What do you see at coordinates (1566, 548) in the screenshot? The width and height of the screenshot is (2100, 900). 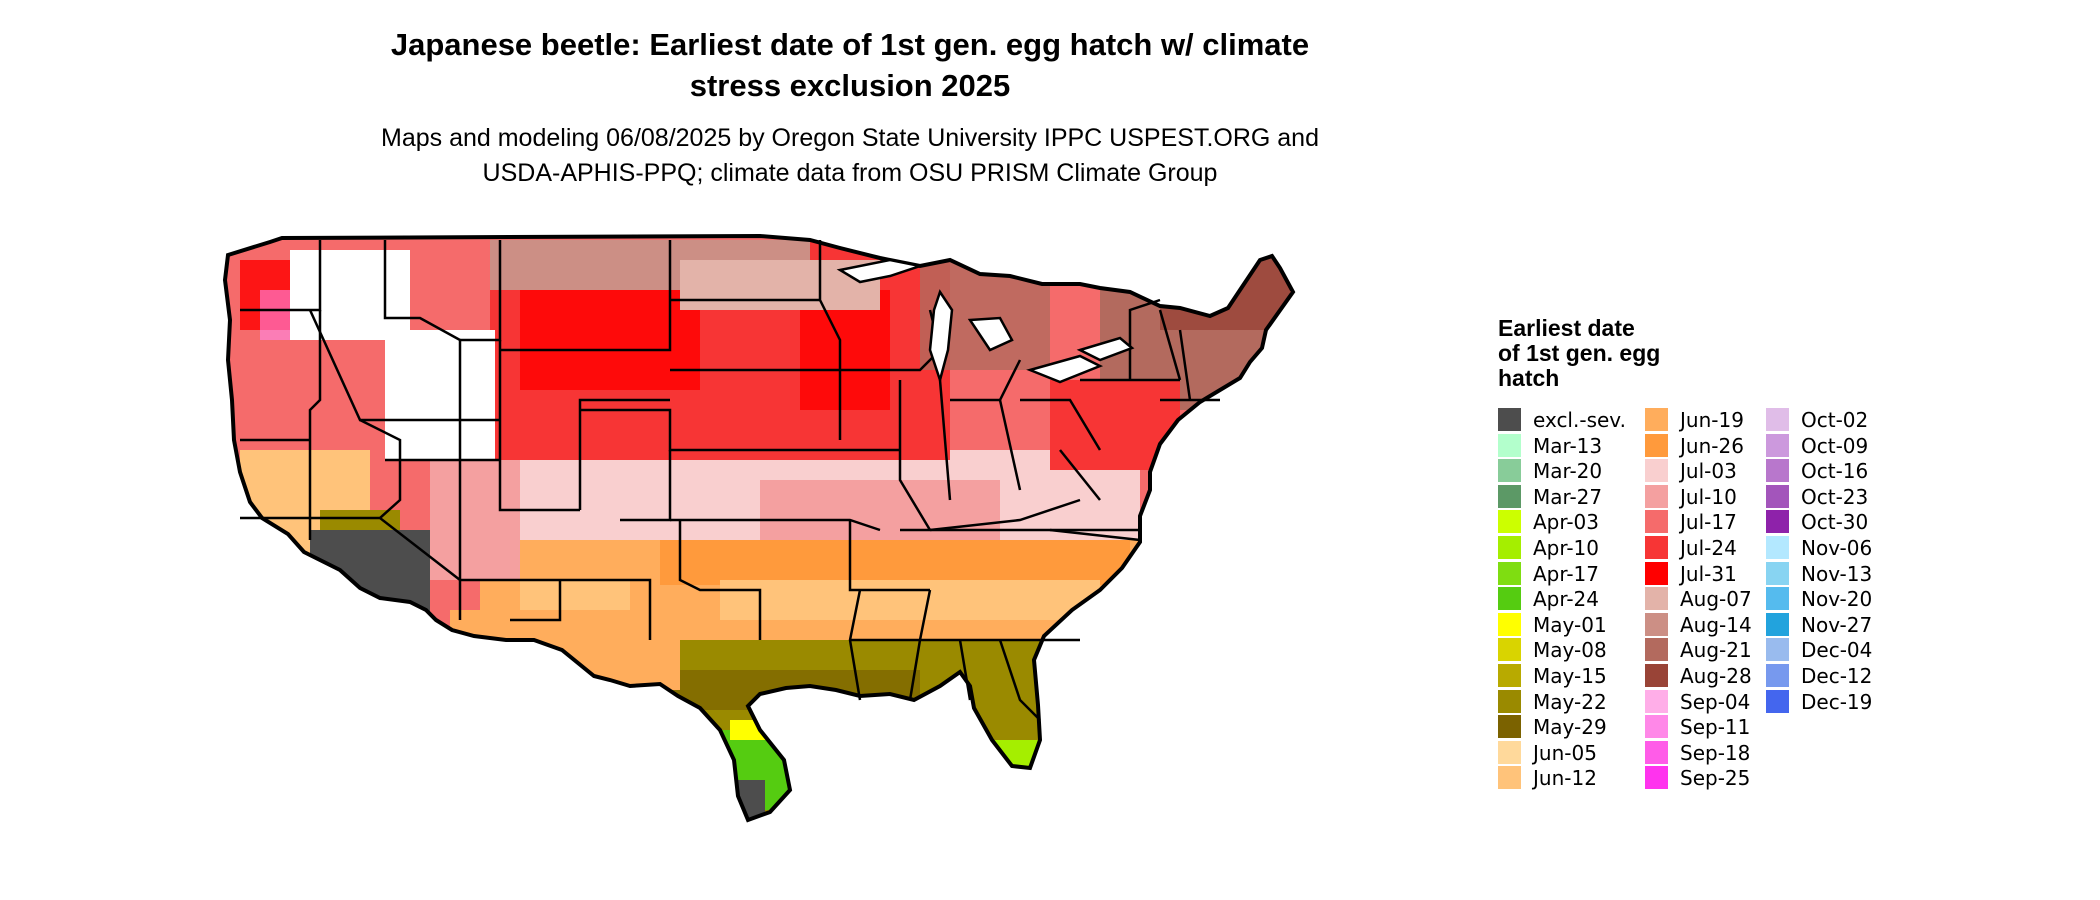 I see `legend-label: Apr-10` at bounding box center [1566, 548].